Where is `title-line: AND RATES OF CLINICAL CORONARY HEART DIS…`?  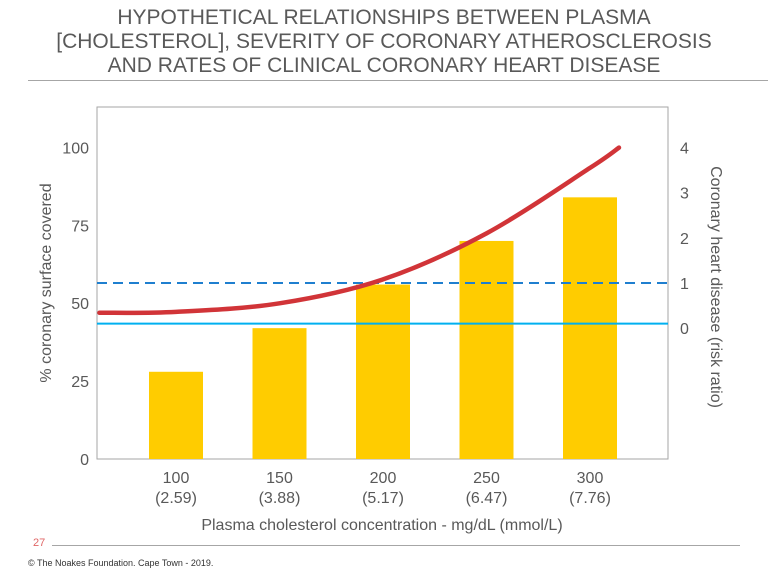
title-line: AND RATES OF CLINICAL CORONARY HEART DIS… is located at coordinates (384, 65).